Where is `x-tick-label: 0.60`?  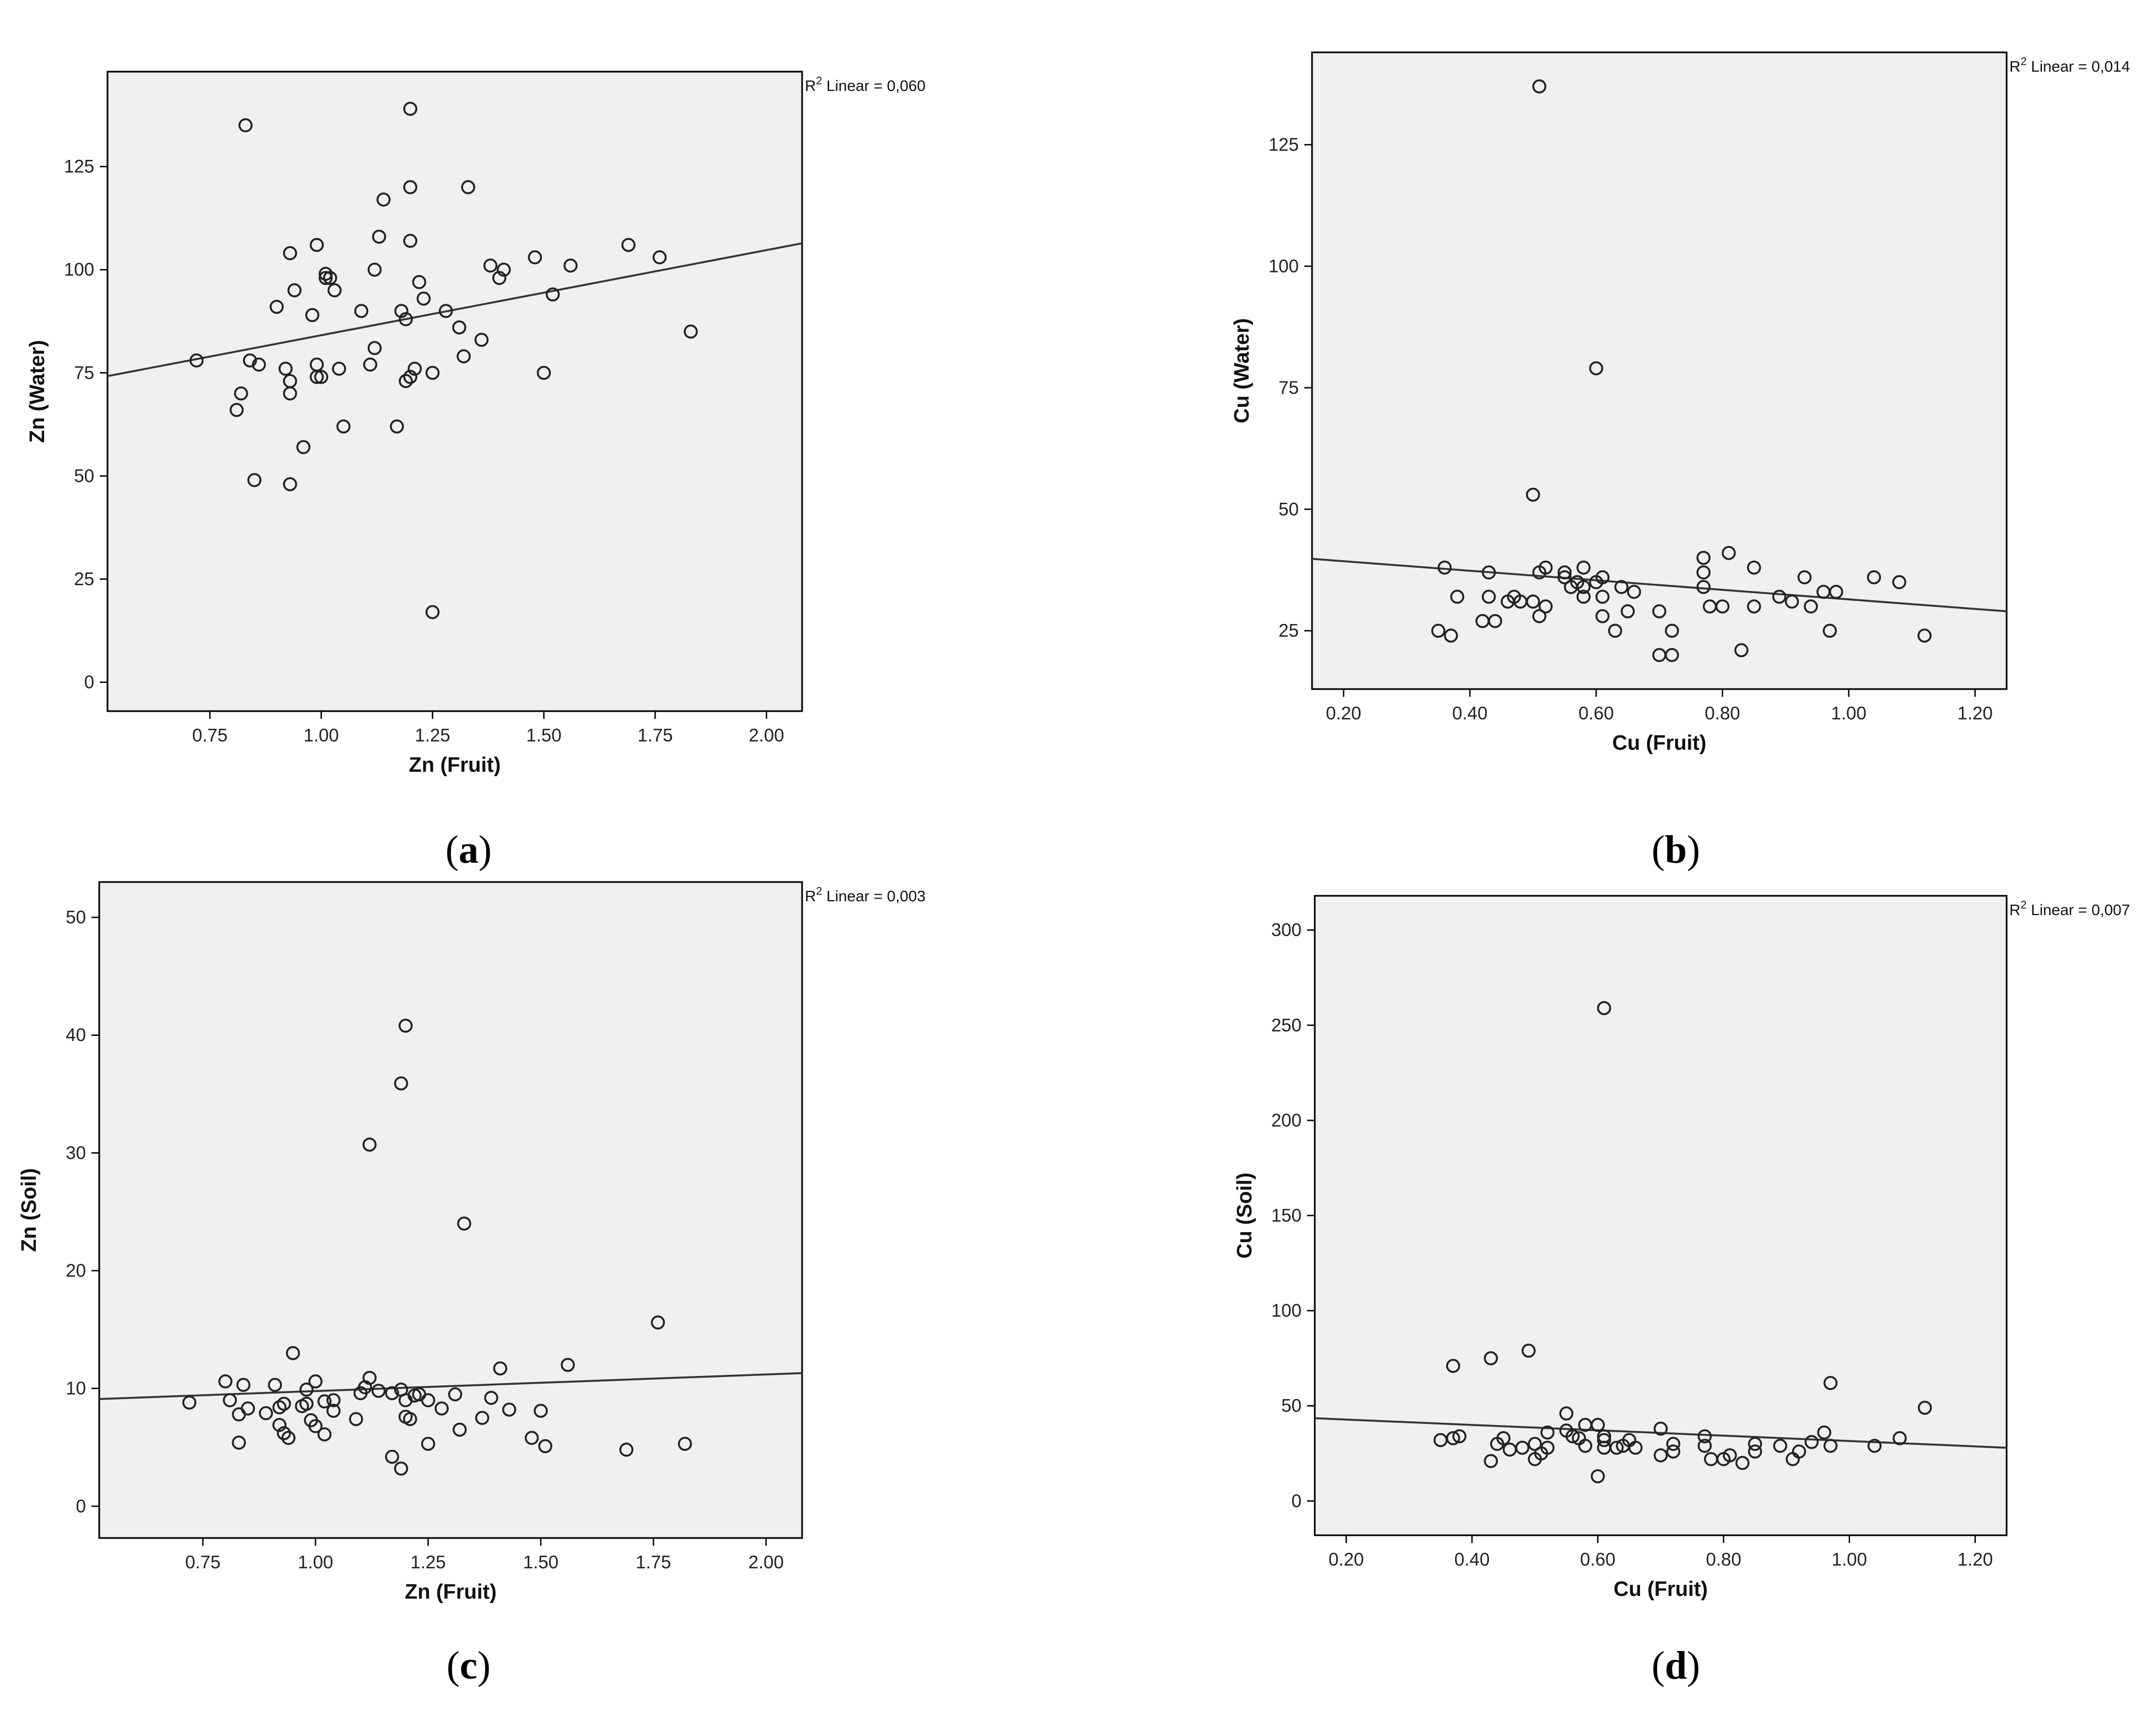 x-tick-label: 0.60 is located at coordinates (1597, 1559).